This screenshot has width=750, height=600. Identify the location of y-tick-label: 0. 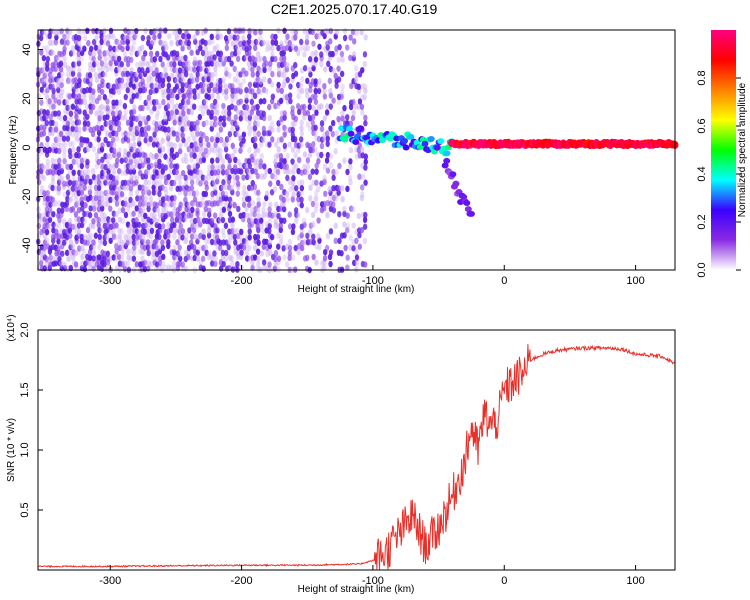
(27, 147).